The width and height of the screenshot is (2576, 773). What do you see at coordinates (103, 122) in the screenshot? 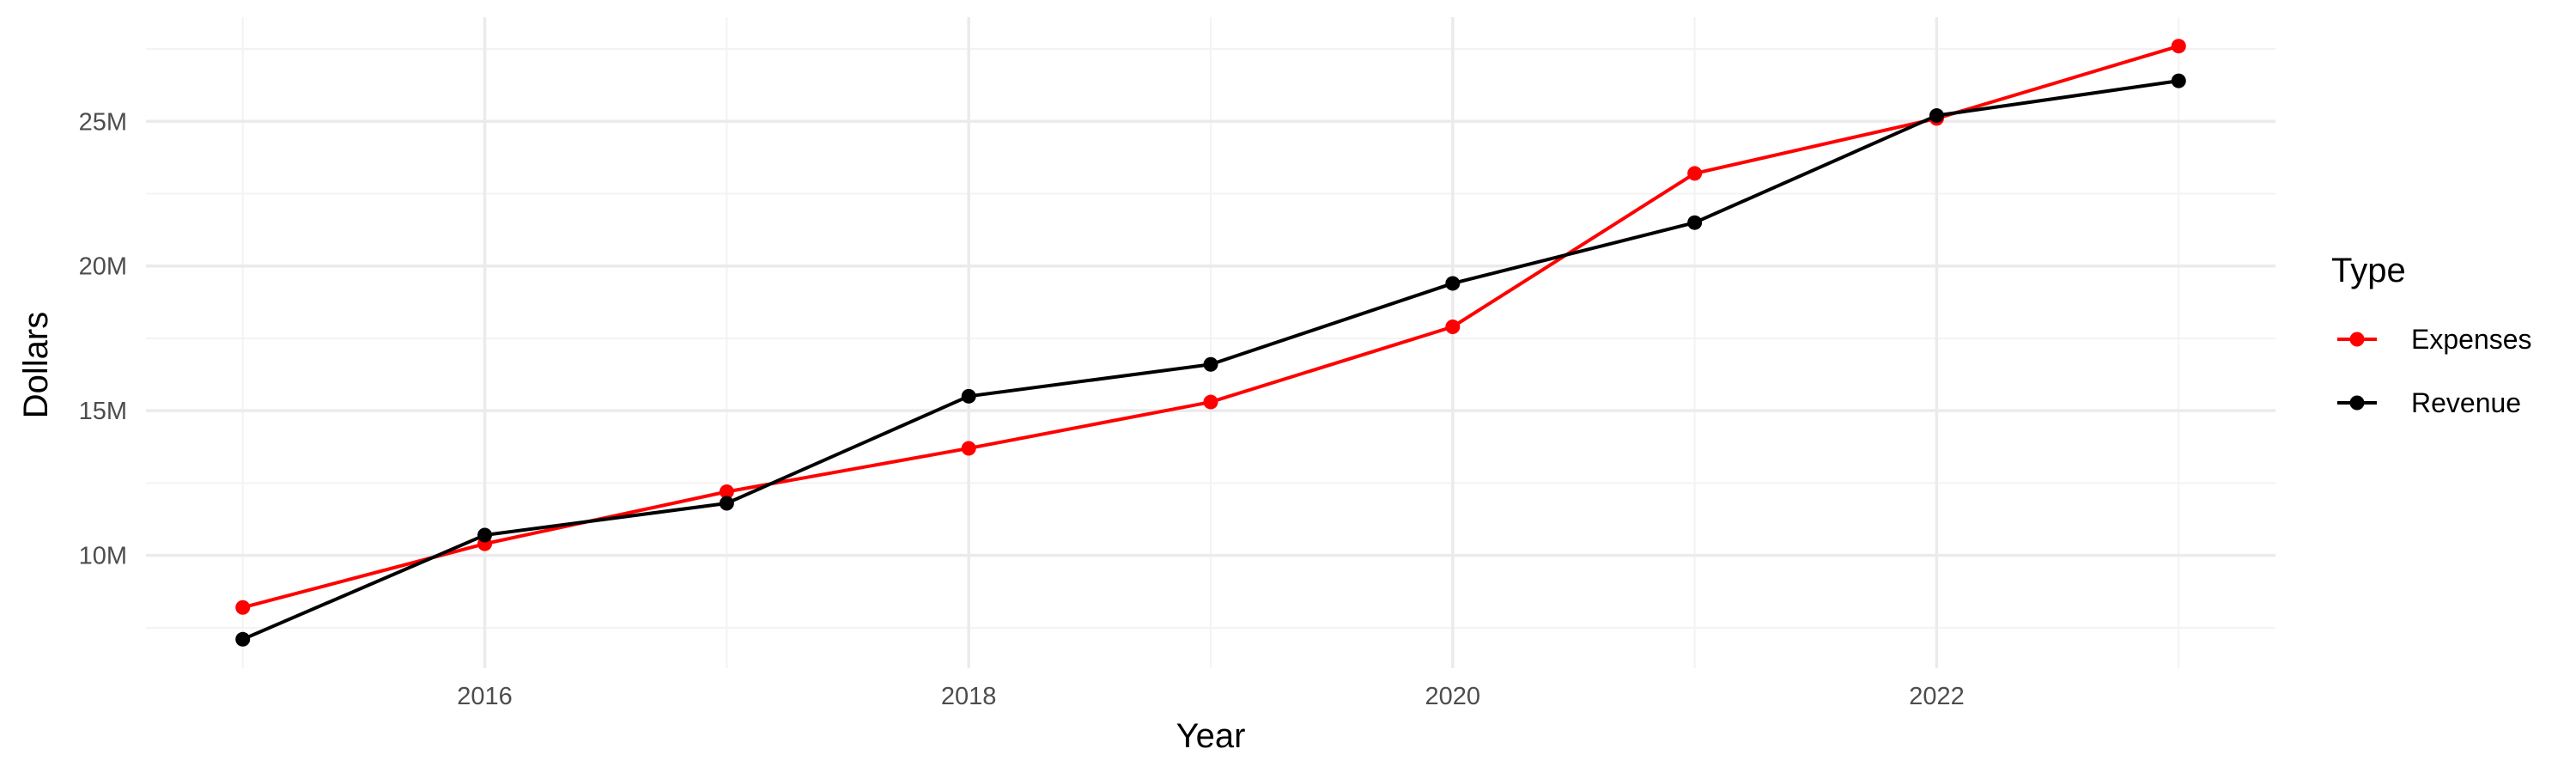
I see `y-tick-label: 25M` at bounding box center [103, 122].